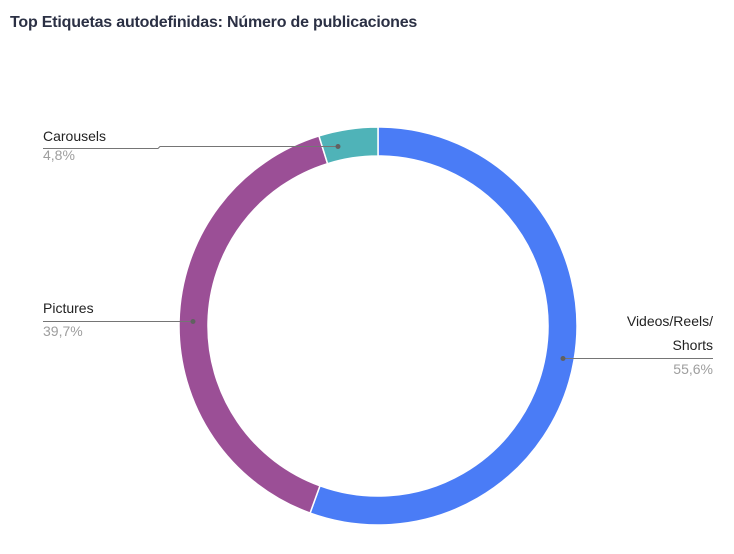 The width and height of the screenshot is (734, 554). Describe the element at coordinates (670, 345) in the screenshot. I see `videos-label: Videos/Reels/ Shorts 55,6%` at that location.